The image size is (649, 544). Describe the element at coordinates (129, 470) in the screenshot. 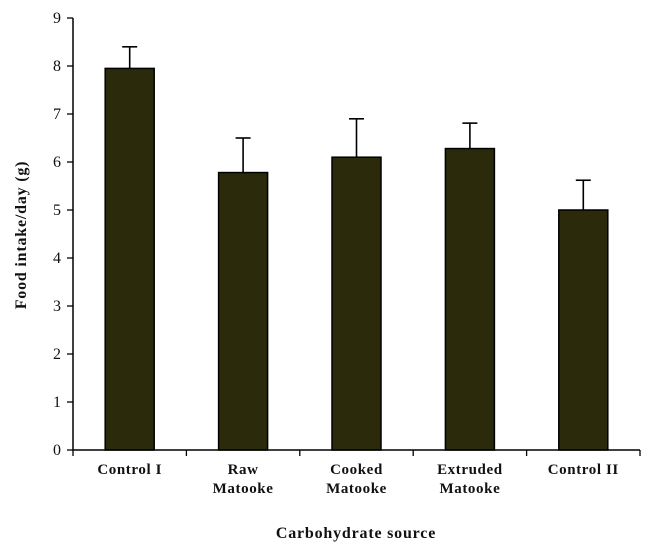

I see `x-category-label: Control I` at that location.